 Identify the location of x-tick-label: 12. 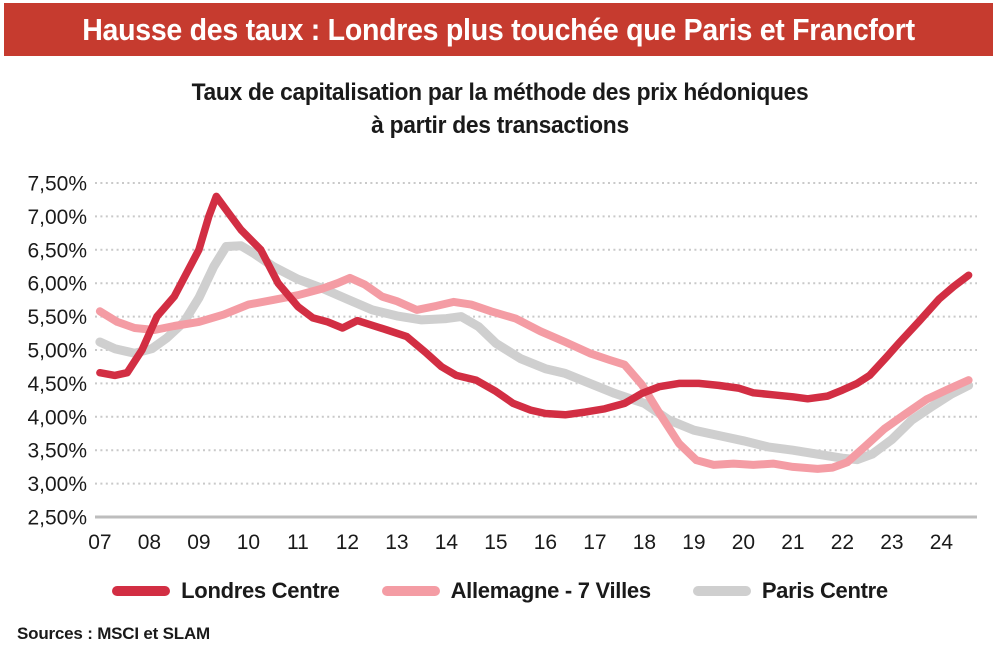
(347, 542).